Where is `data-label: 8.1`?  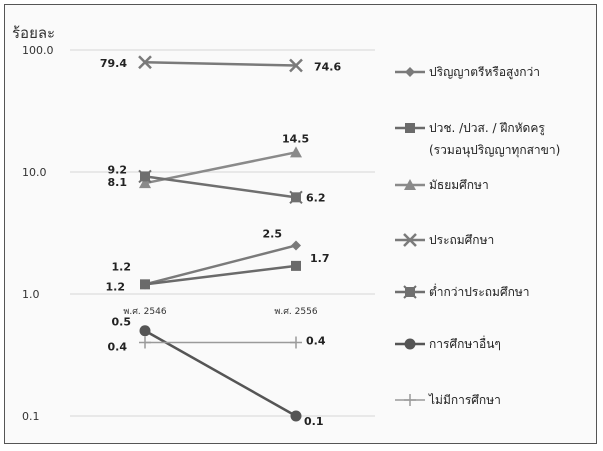 data-label: 8.1 is located at coordinates (118, 182).